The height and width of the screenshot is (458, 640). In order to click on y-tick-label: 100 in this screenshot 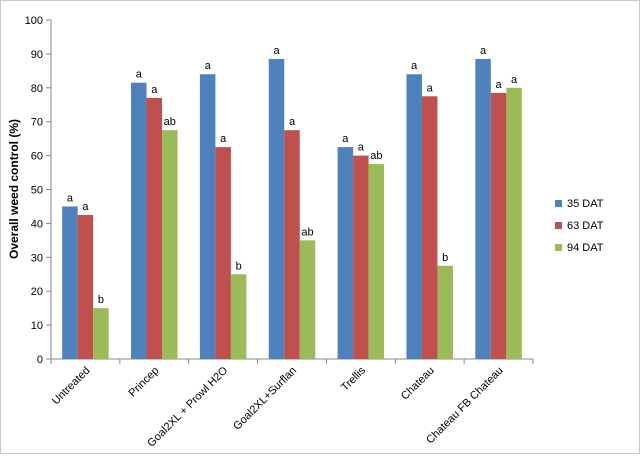, I will do `click(34, 21)`.